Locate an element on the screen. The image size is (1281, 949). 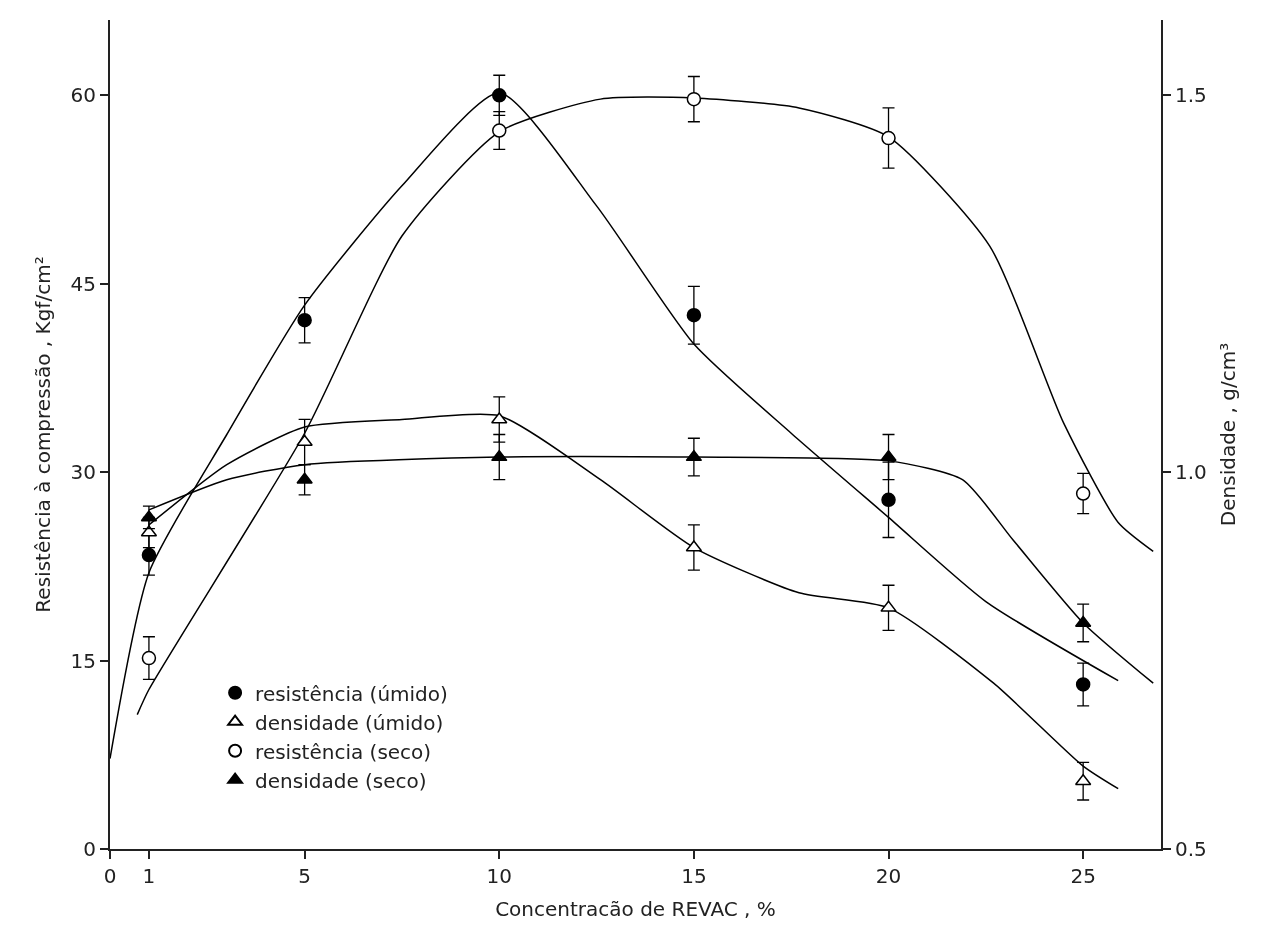
x-axis-title: Concentracão de REVAC , % is located at coordinates (635, 909).